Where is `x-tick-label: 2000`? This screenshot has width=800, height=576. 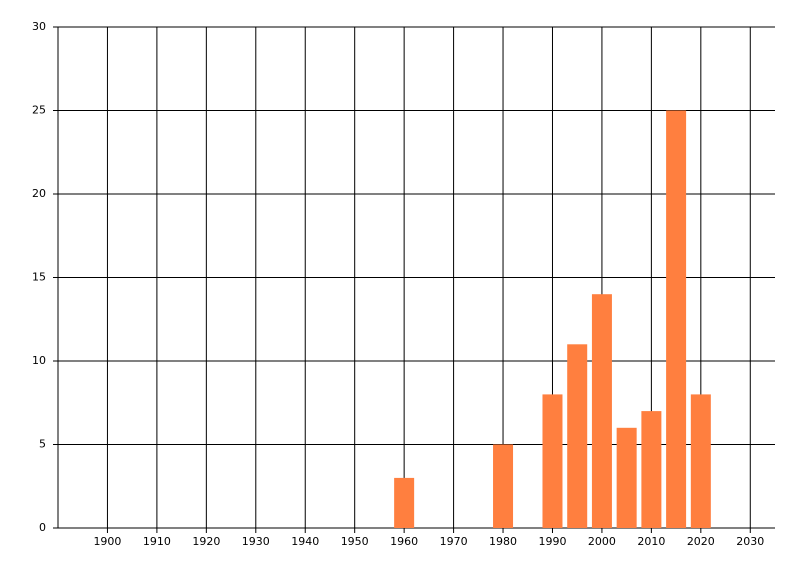
x-tick-label: 2000 is located at coordinates (602, 541).